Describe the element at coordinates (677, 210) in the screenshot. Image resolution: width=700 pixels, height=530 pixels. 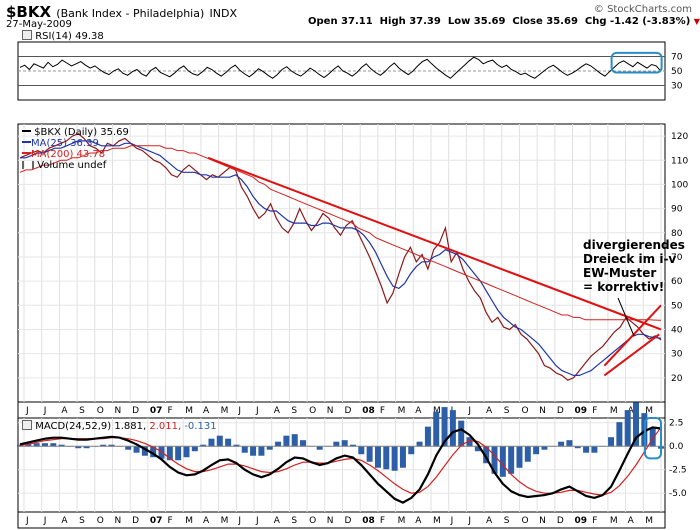
I see `price-tick-label: 90` at that location.